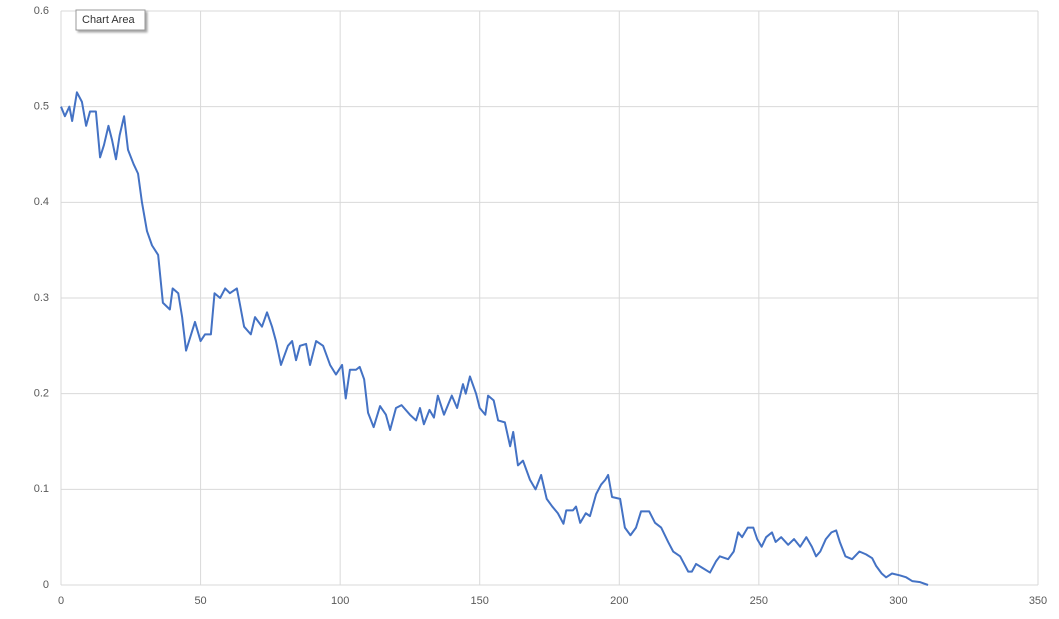 The image size is (1059, 619). I want to click on y-tick-label: 0.2, so click(41, 394).